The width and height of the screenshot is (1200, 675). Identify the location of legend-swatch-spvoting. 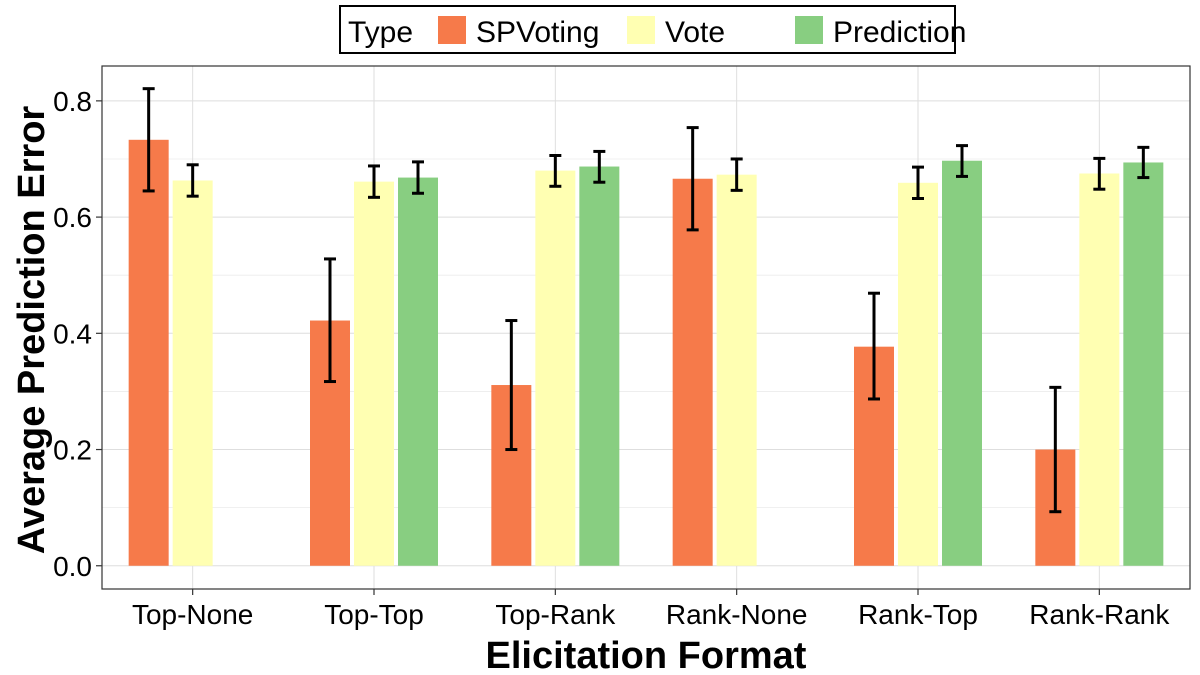
(452, 30).